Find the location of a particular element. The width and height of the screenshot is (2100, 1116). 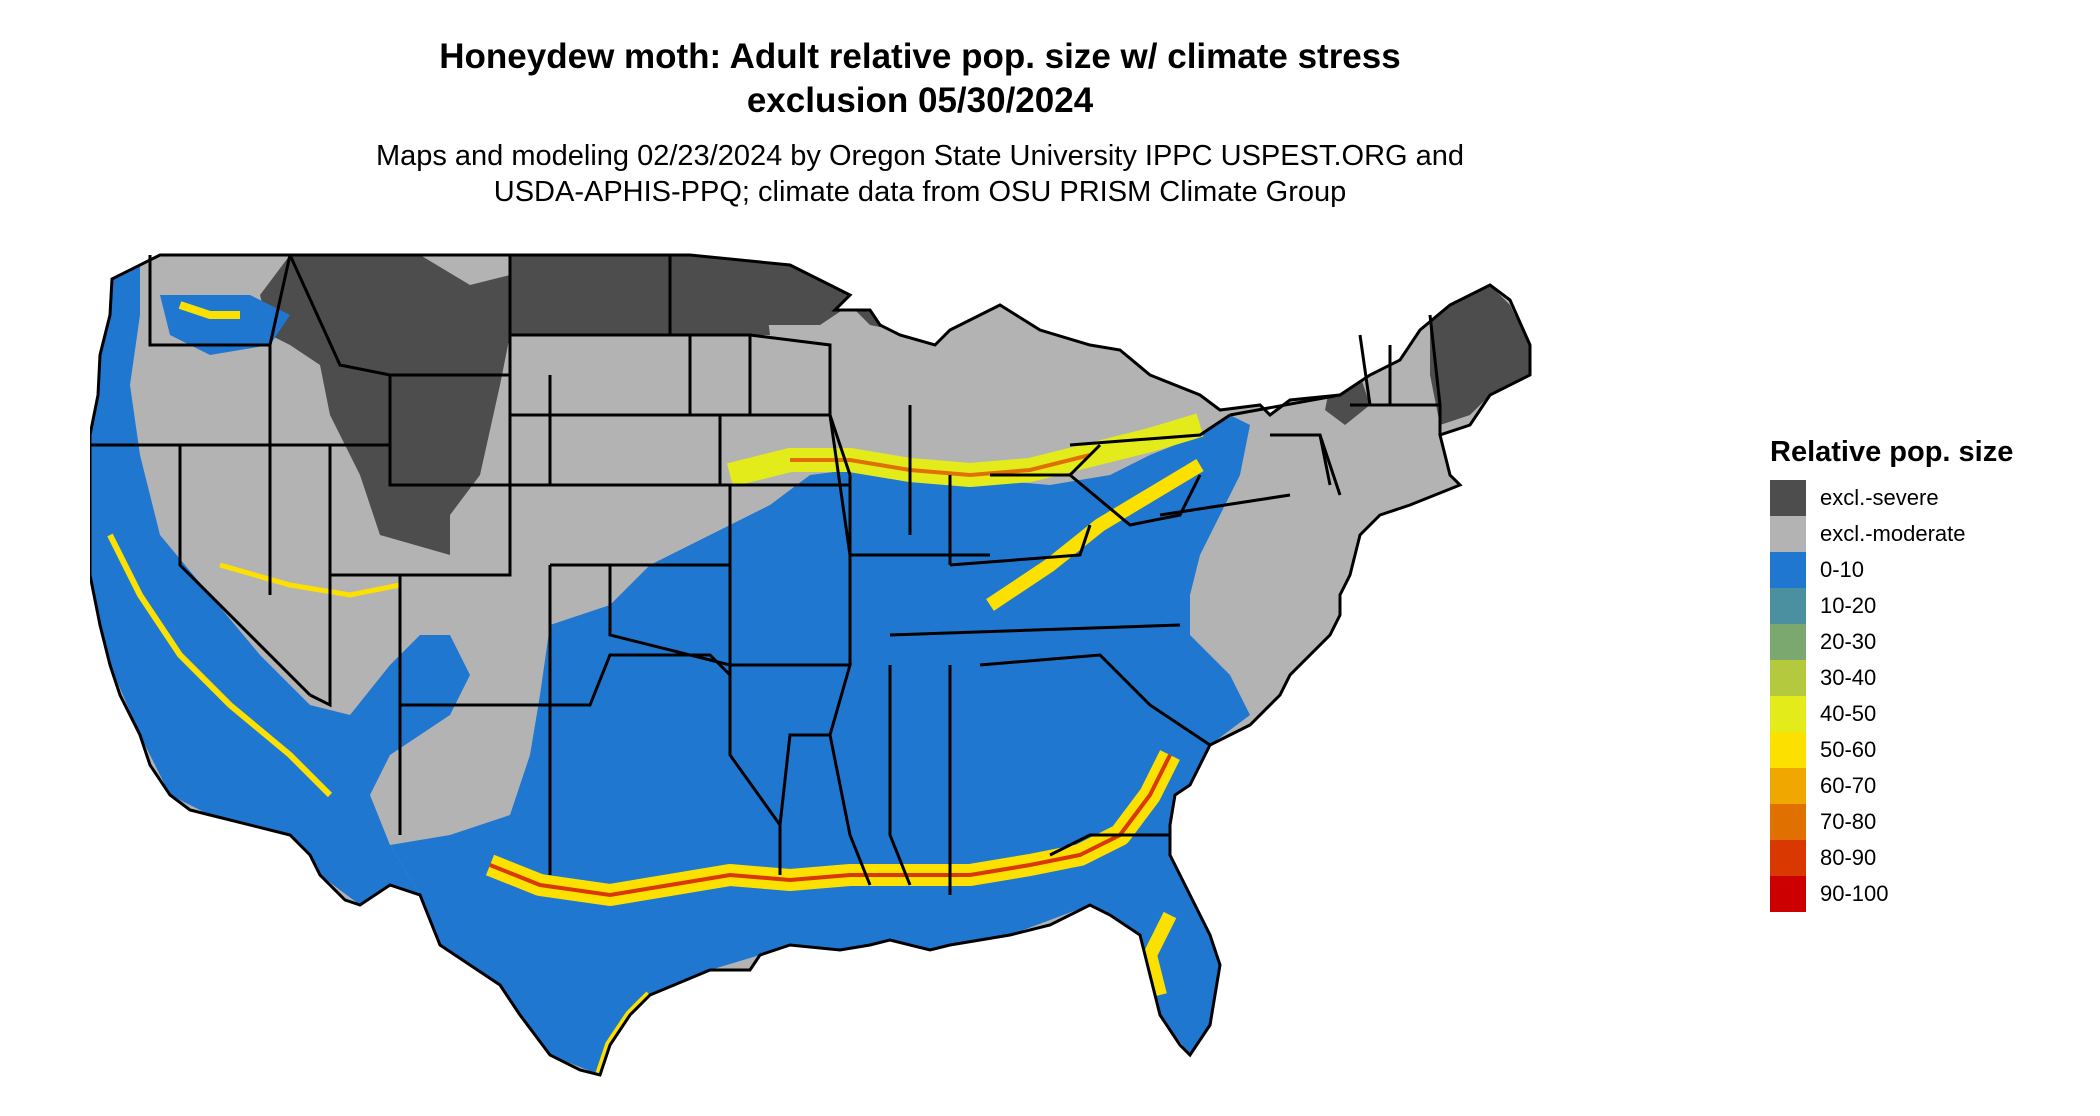

legend-label: 80-90 is located at coordinates (1848, 857).